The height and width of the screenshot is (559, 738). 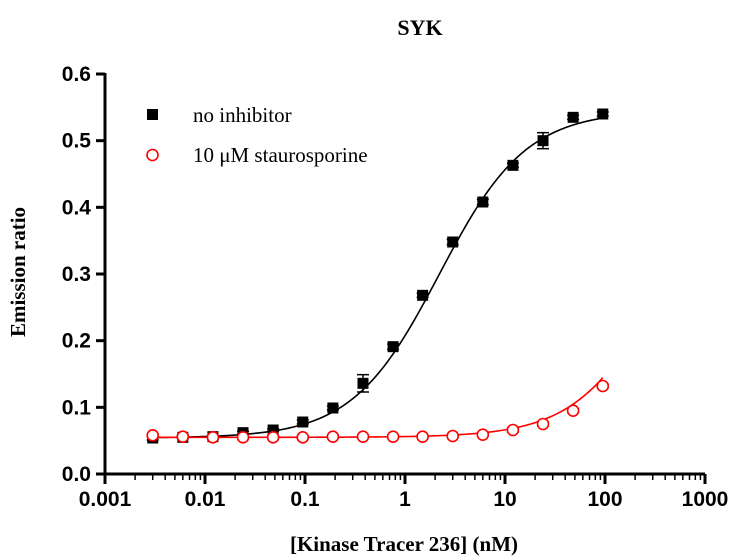 I want to click on legend: no inhibitor 10 μM staurosporine, so click(x=257, y=135).